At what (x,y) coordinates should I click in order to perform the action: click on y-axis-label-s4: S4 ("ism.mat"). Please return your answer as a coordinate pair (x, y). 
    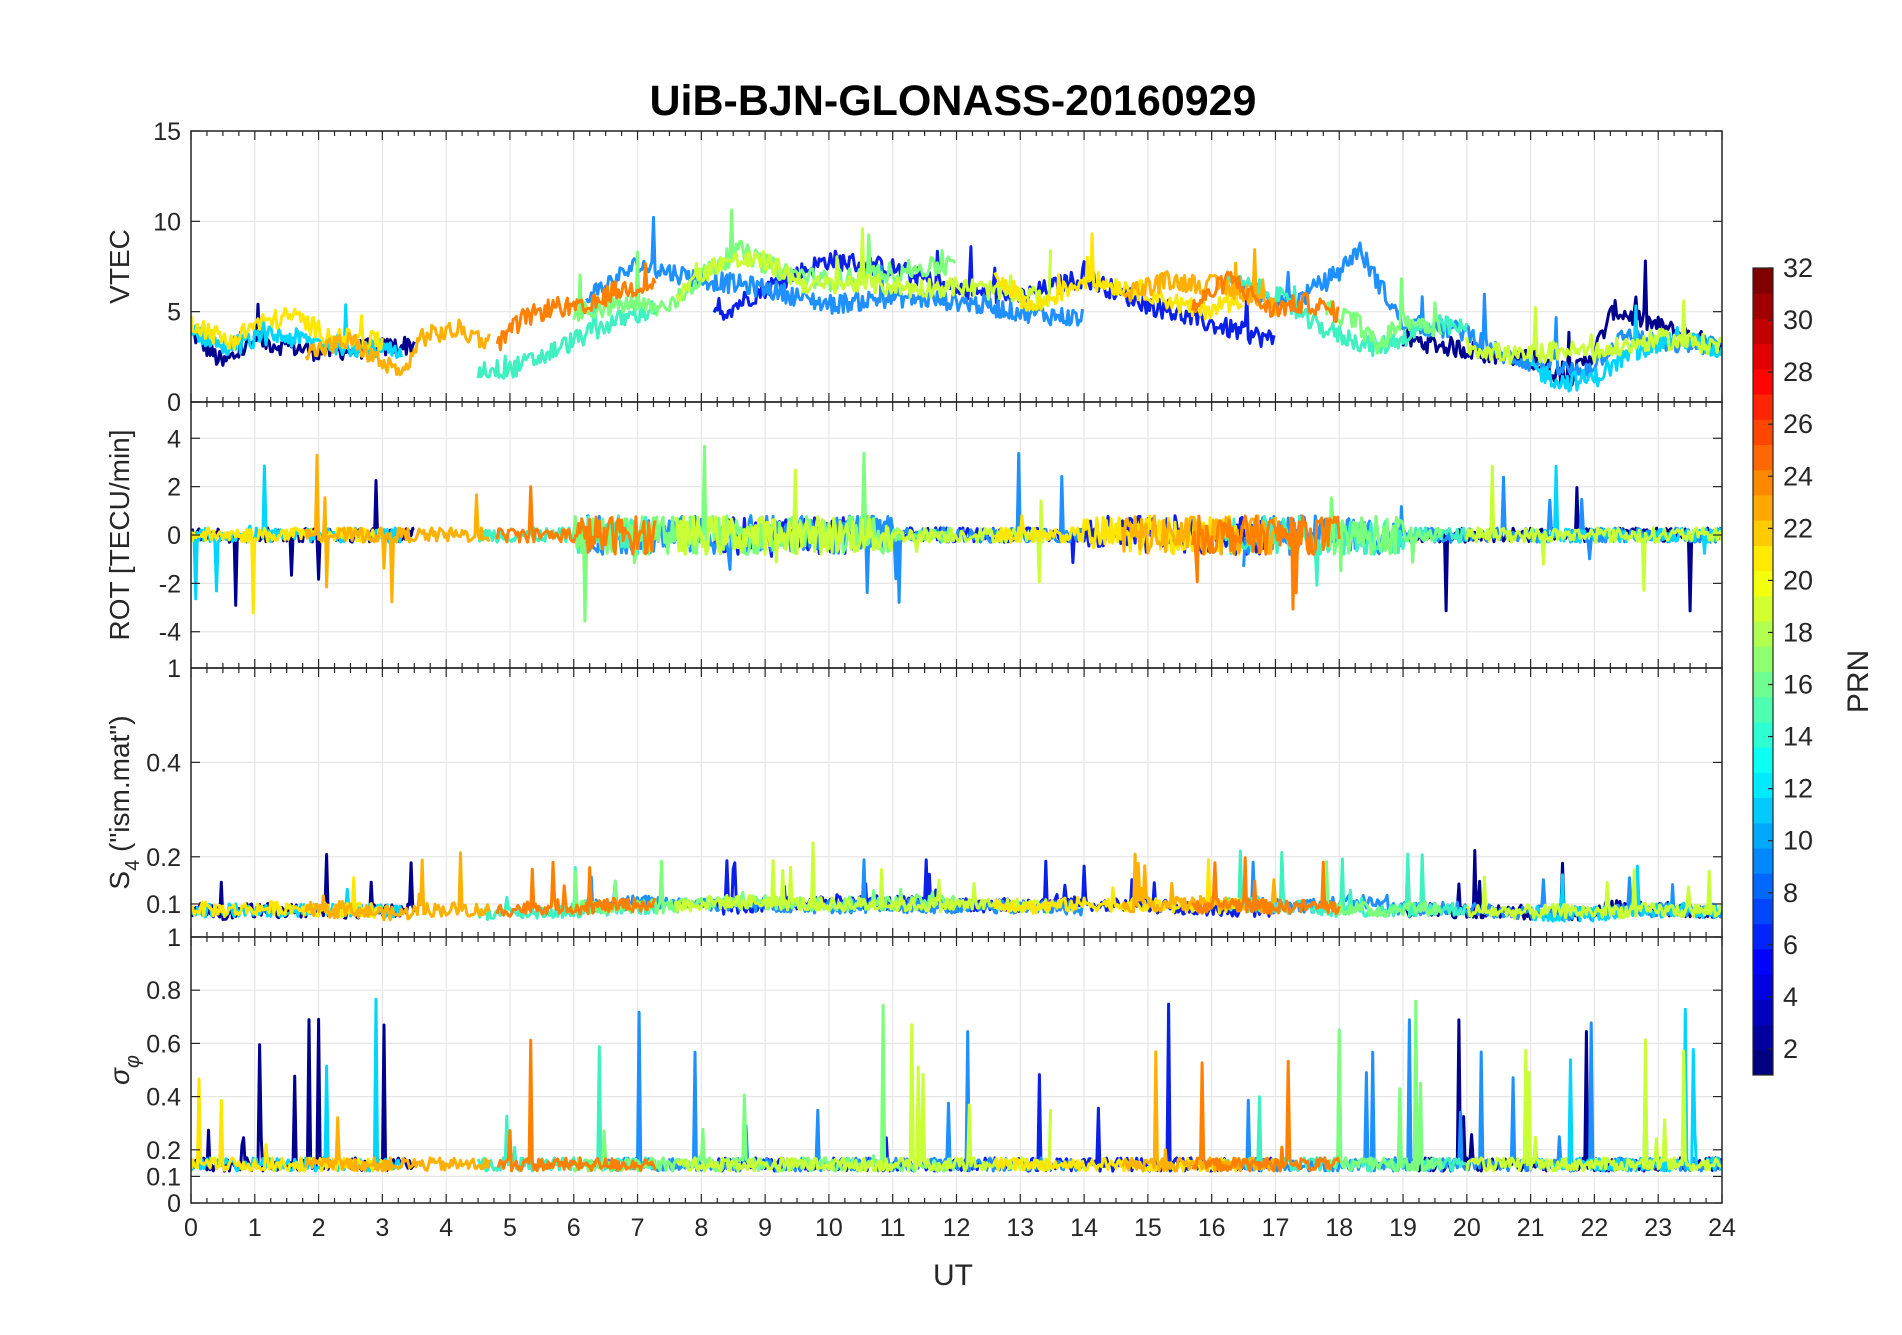
    Looking at the image, I should click on (124, 802).